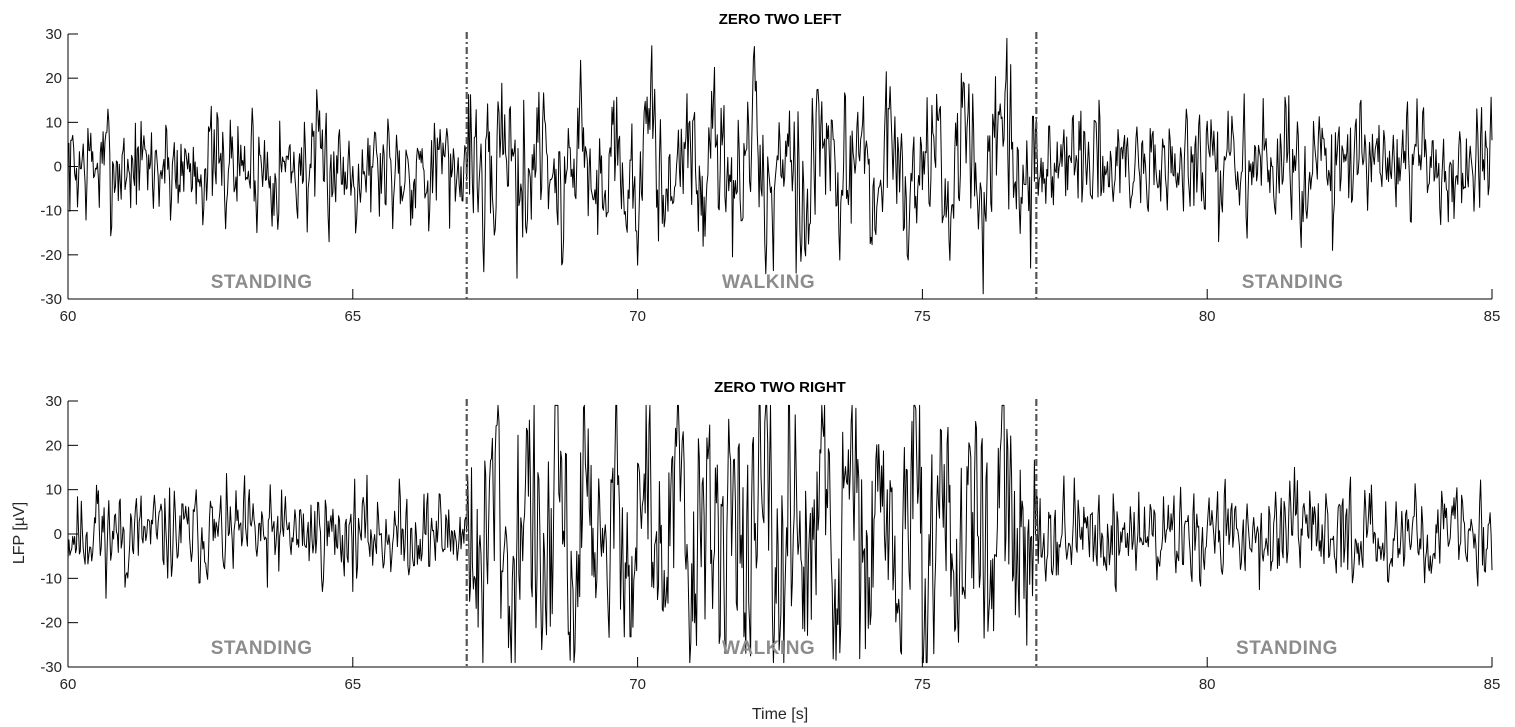 Image resolution: width=1515 pixels, height=727 pixels. I want to click on chart-title: ZERO TWO RIGHT, so click(780, 387).